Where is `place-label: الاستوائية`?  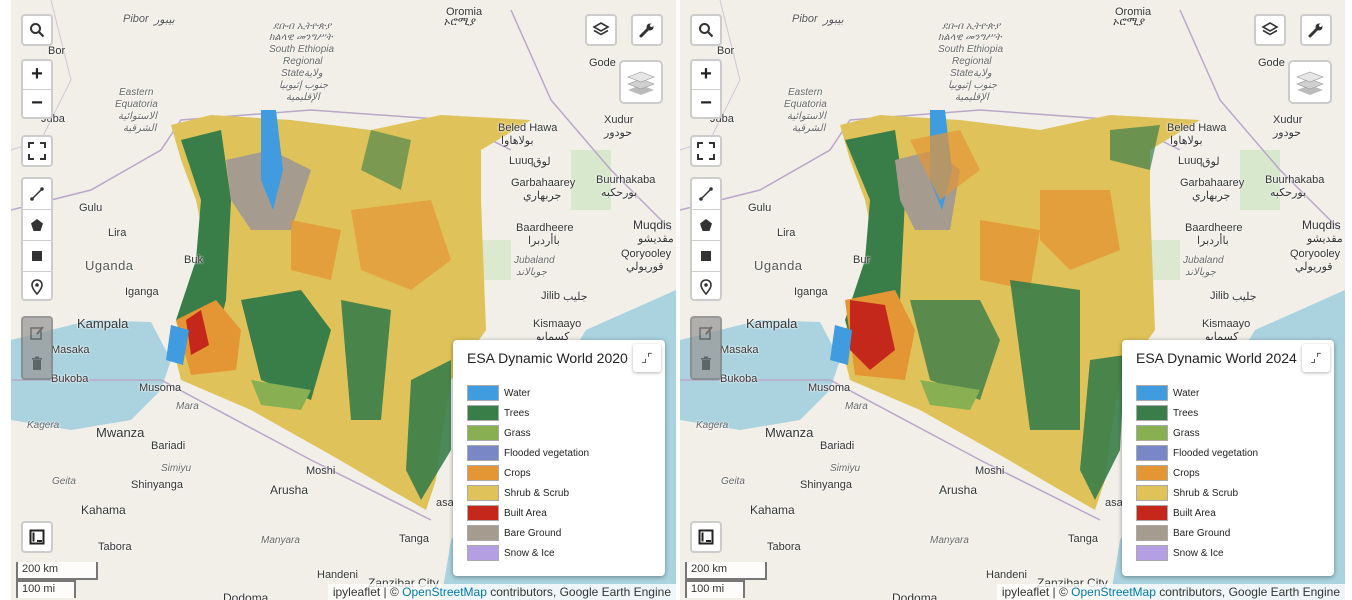
place-label: الاستوائية is located at coordinates (137, 116).